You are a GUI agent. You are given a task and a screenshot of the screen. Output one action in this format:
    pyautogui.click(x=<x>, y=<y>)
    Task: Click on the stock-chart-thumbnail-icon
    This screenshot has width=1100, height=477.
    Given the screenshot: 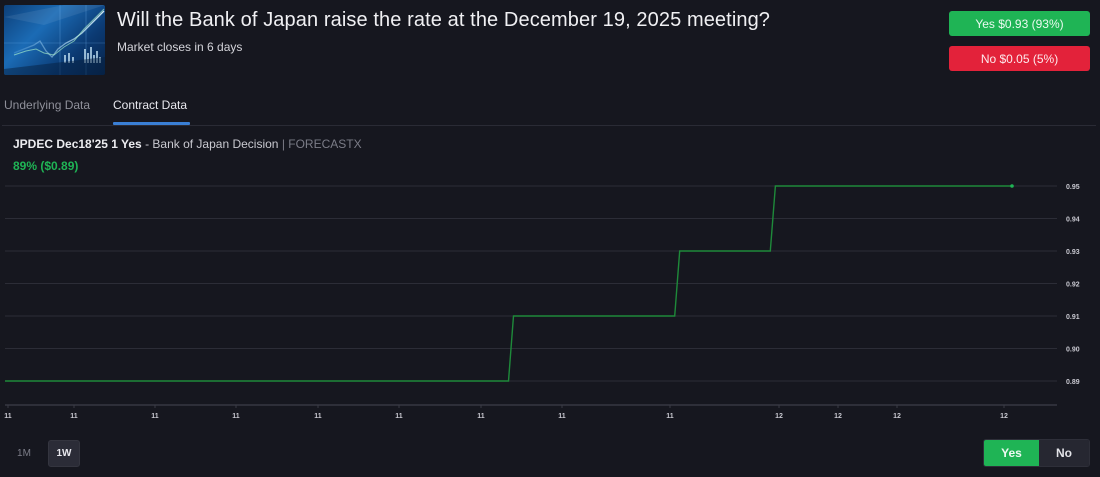 What is the action you would take?
    pyautogui.click(x=54, y=40)
    